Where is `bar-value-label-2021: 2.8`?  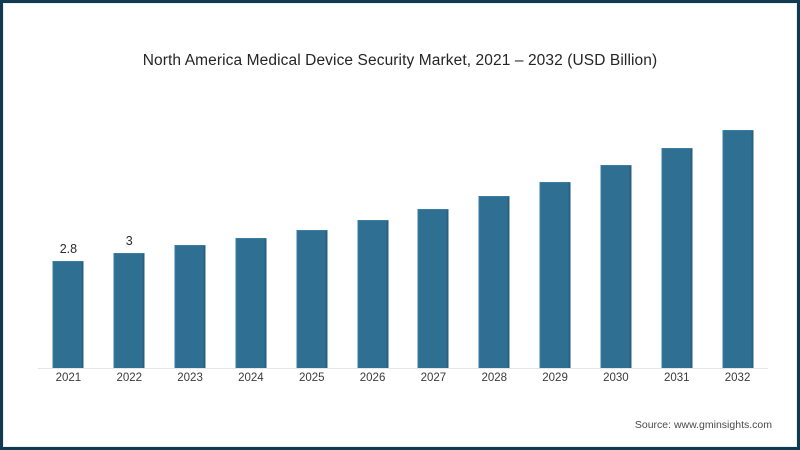 bar-value-label-2021: 2.8 is located at coordinates (68, 248).